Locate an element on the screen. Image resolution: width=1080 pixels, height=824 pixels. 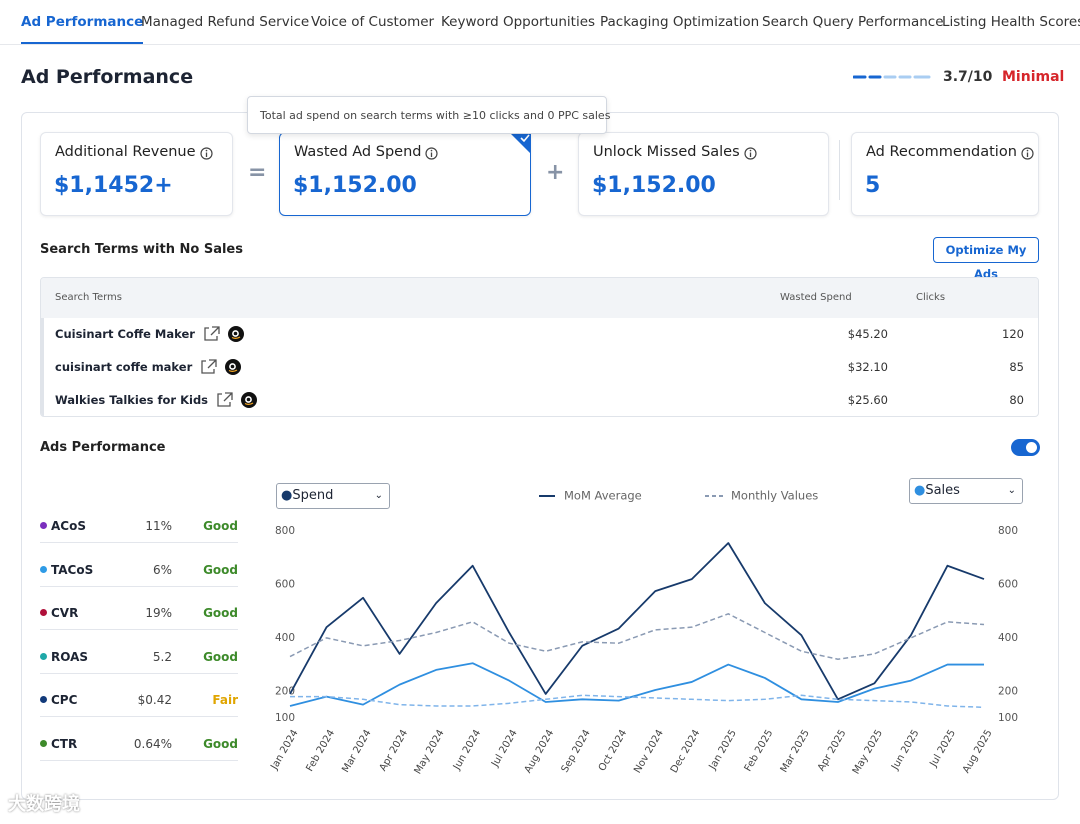
metric-card: Unlock Missed Sales $1,152.00 is located at coordinates (703, 174).